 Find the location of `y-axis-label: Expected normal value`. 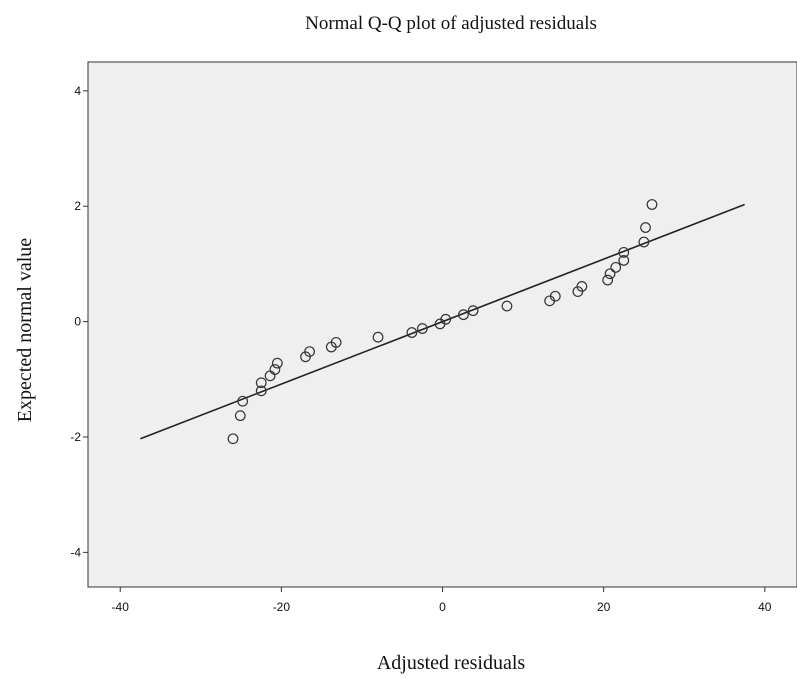

y-axis-label: Expected normal value is located at coordinates (25, 330).